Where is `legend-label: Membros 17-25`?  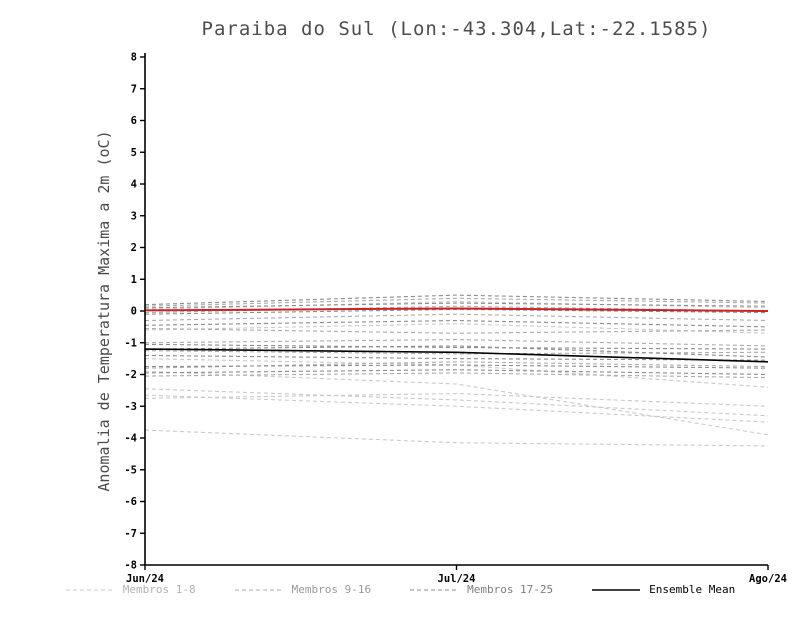
legend-label: Membros 17-25 is located at coordinates (510, 589).